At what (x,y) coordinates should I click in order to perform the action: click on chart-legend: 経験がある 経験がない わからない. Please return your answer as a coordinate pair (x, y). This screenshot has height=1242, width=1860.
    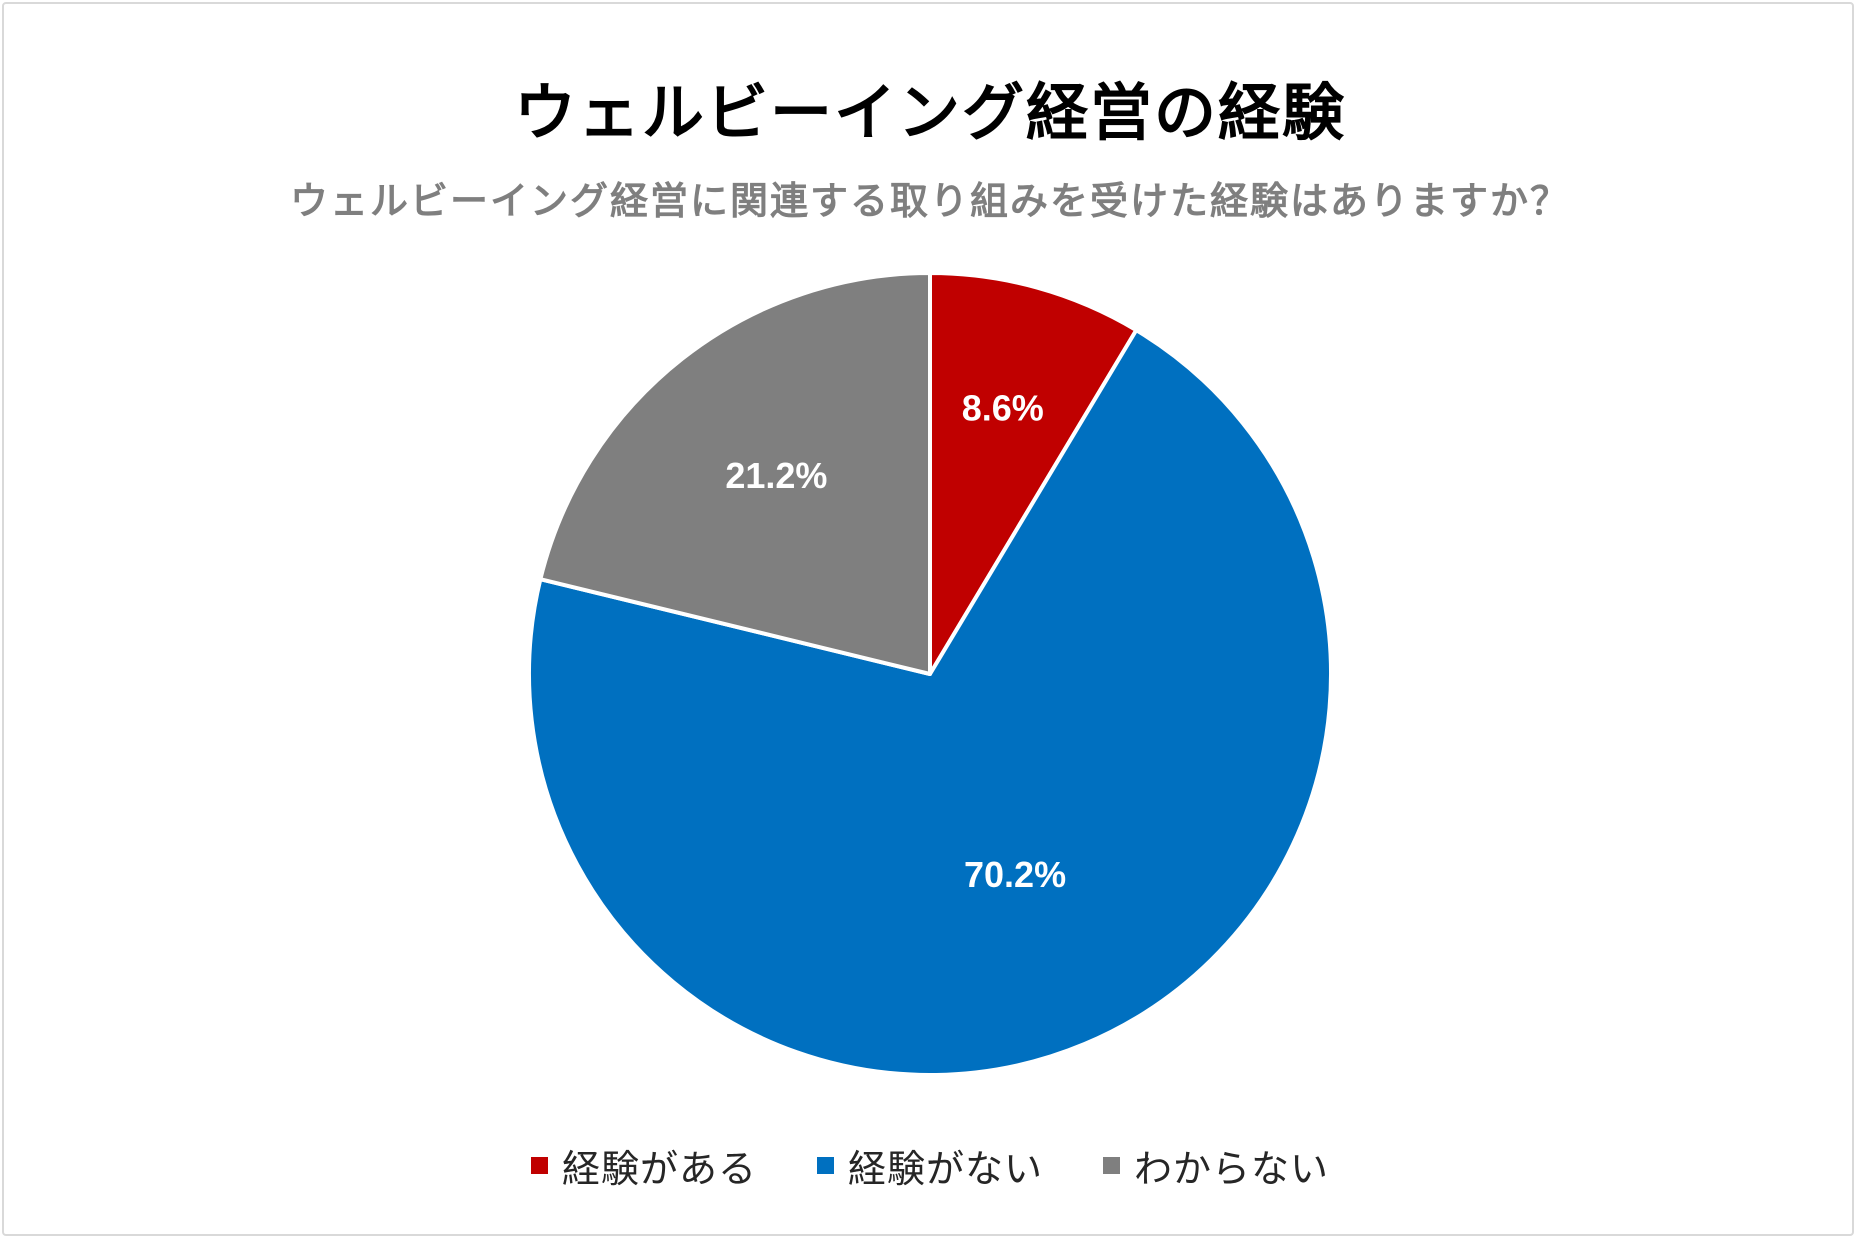
    Looking at the image, I should click on (930, 1165).